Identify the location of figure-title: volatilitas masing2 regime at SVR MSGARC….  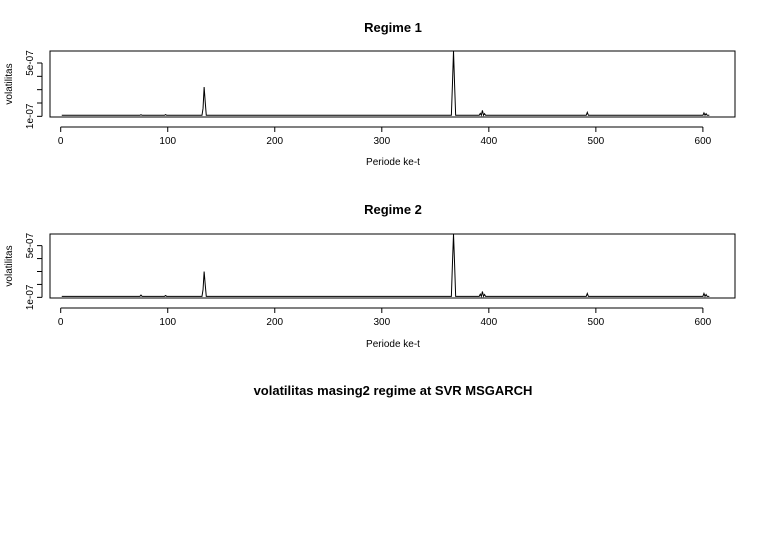
(393, 390).